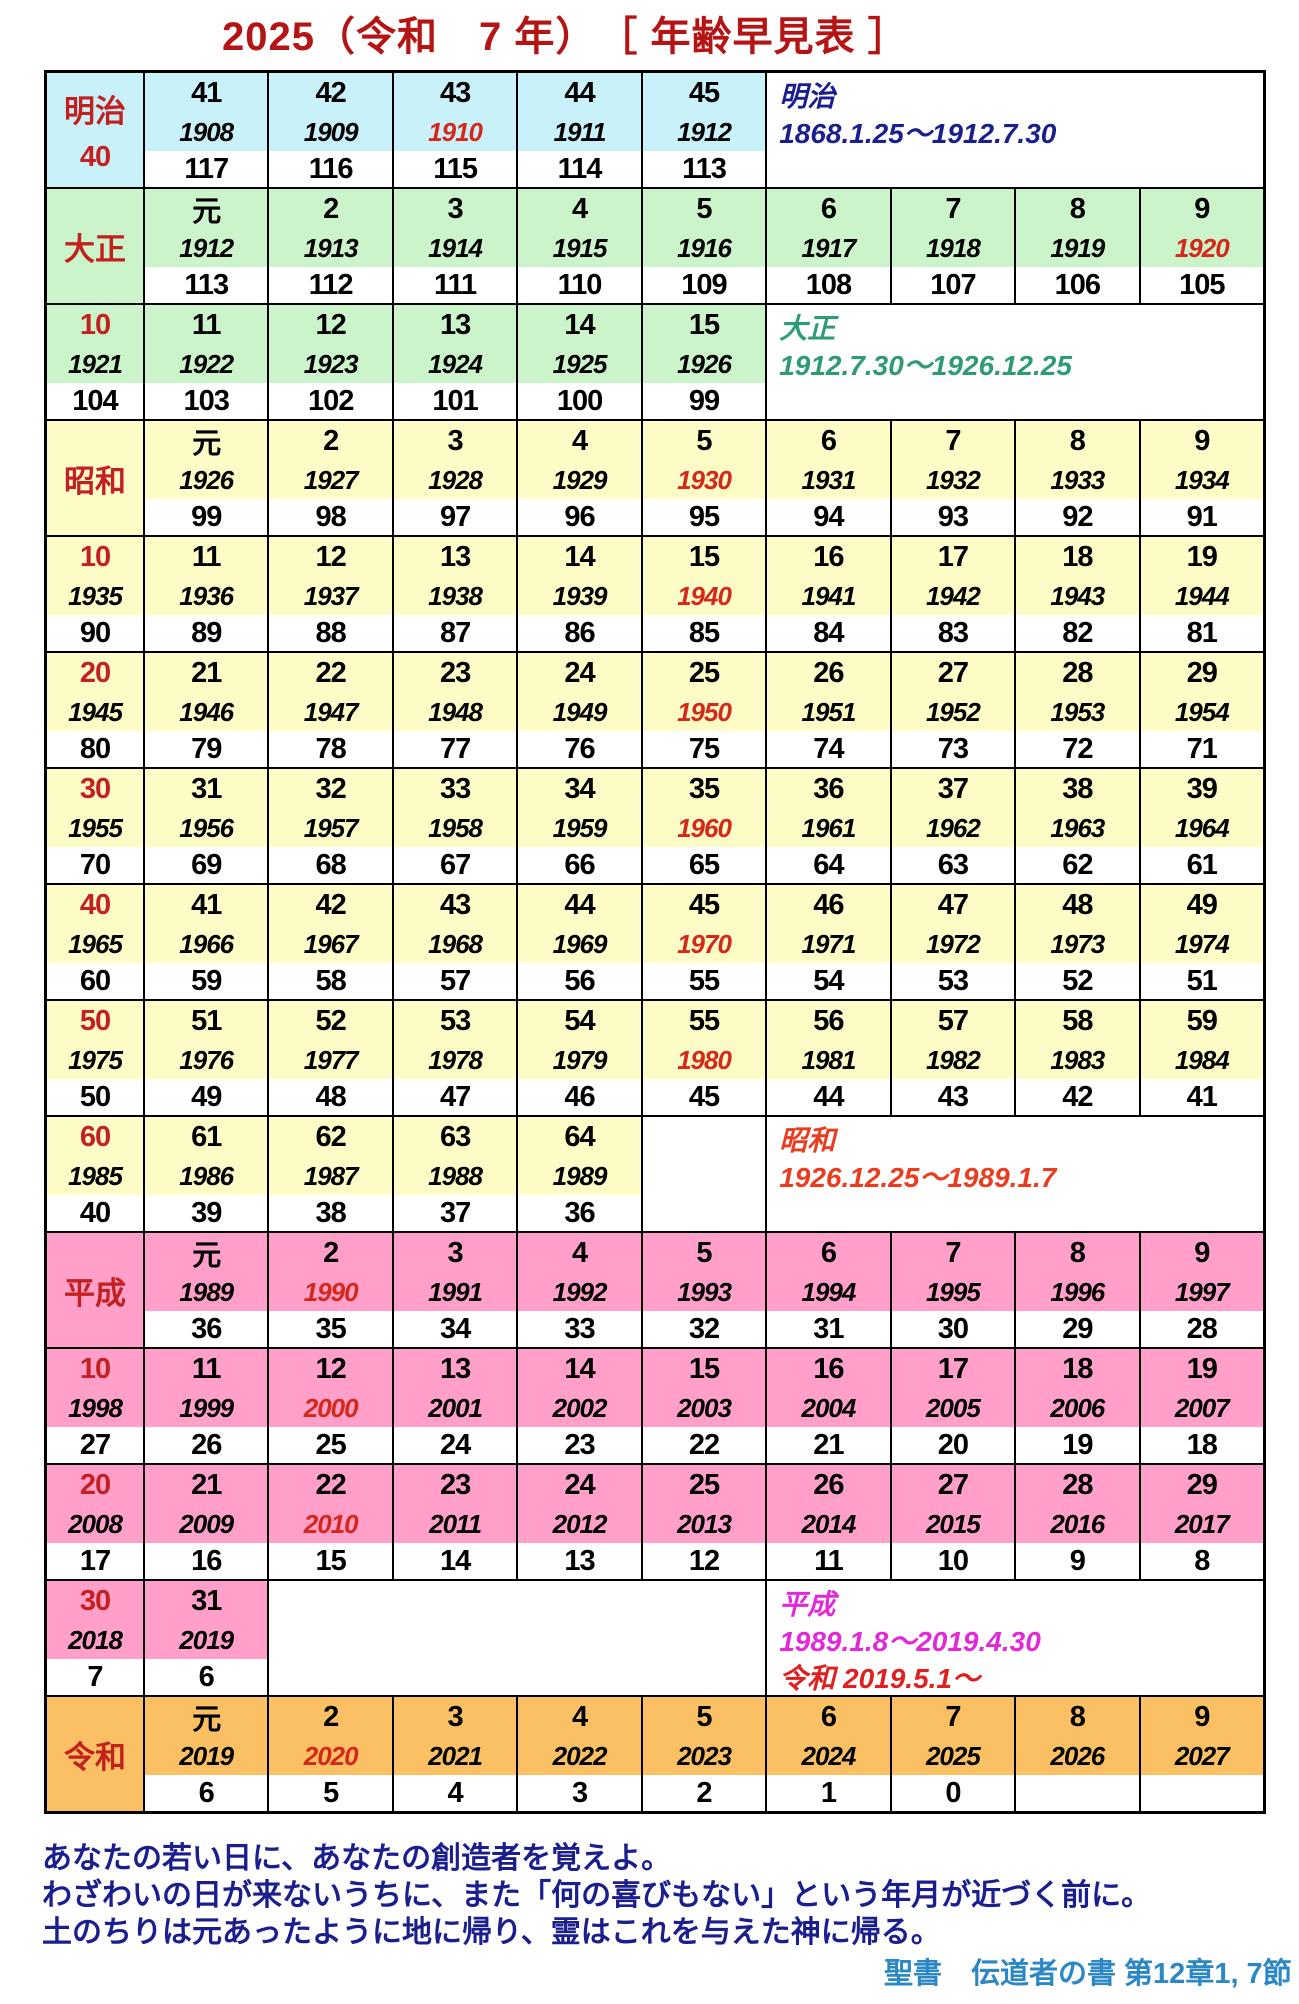  I want to click on age: 53, so click(953, 981).